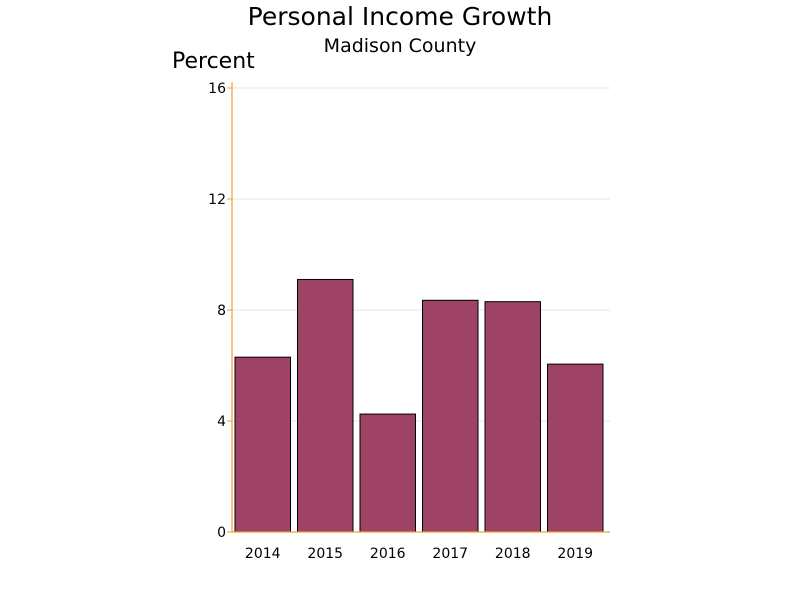 This screenshot has height=600, width=800. Describe the element at coordinates (325, 554) in the screenshot. I see `x-tick-label: 2015` at that location.